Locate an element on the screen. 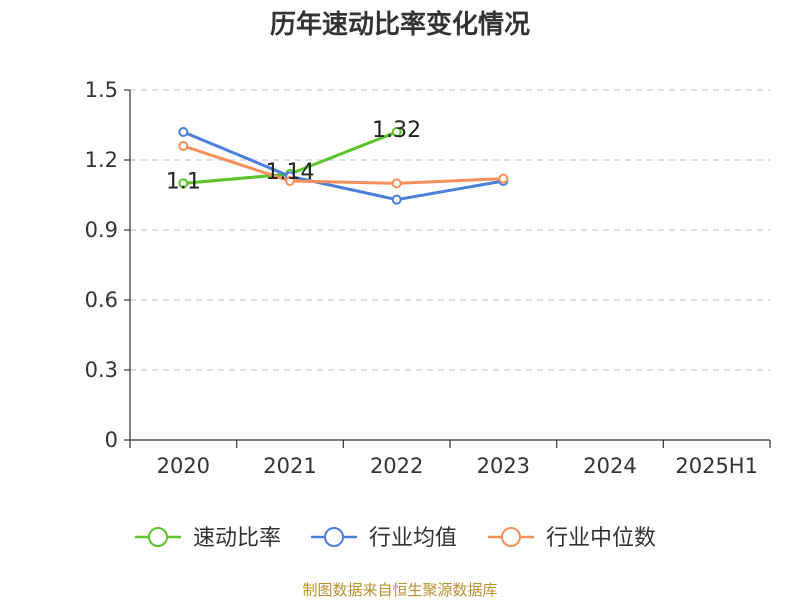 The image size is (800, 600). legend-label: 速动比率 is located at coordinates (237, 538).